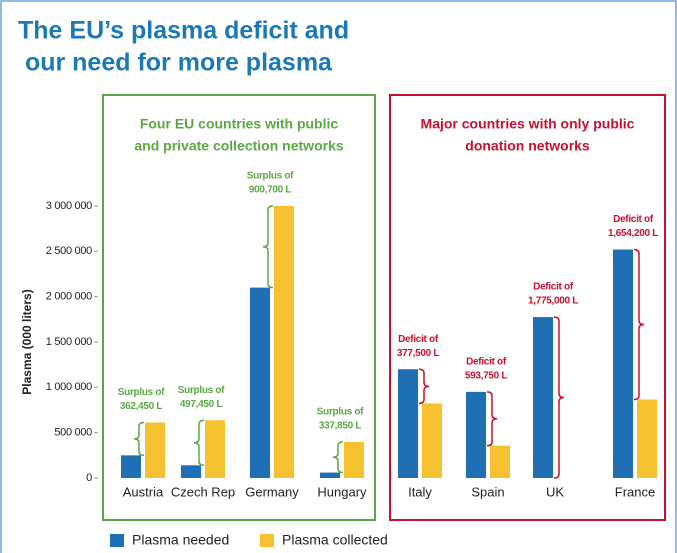 Image resolution: width=677 pixels, height=553 pixels. What do you see at coordinates (270, 190) in the screenshot?
I see `annotation: 900,700 L` at bounding box center [270, 190].